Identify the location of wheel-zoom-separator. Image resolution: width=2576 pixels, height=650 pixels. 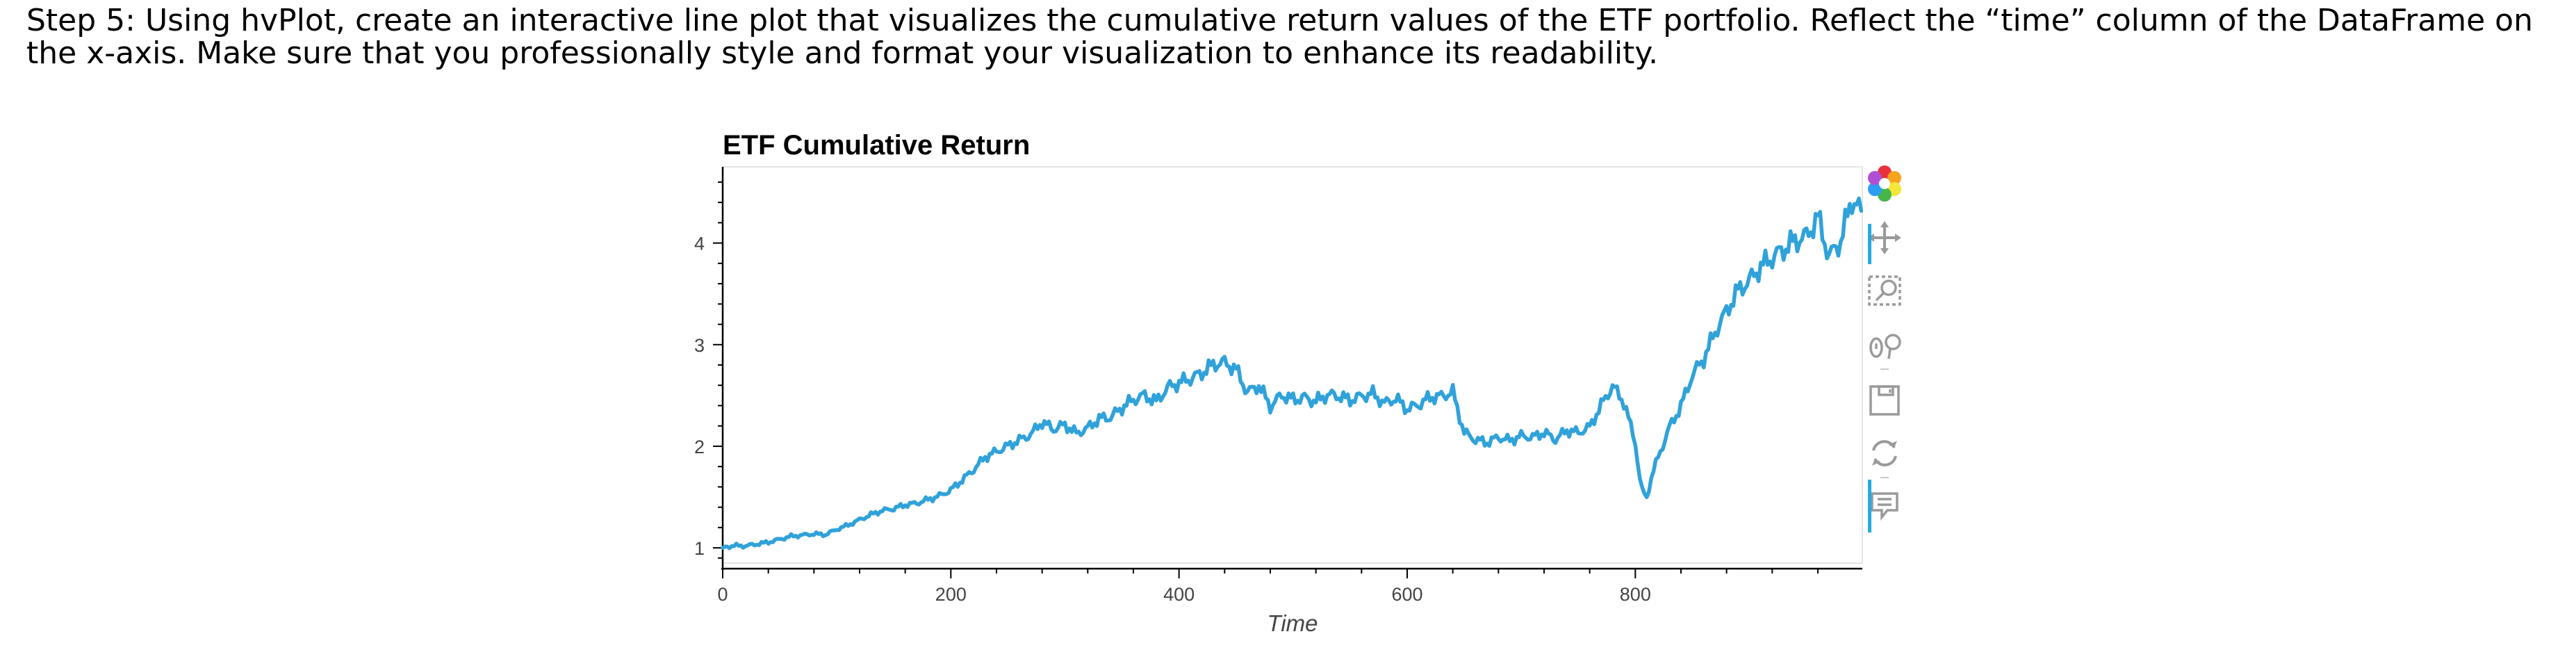
(1884, 369).